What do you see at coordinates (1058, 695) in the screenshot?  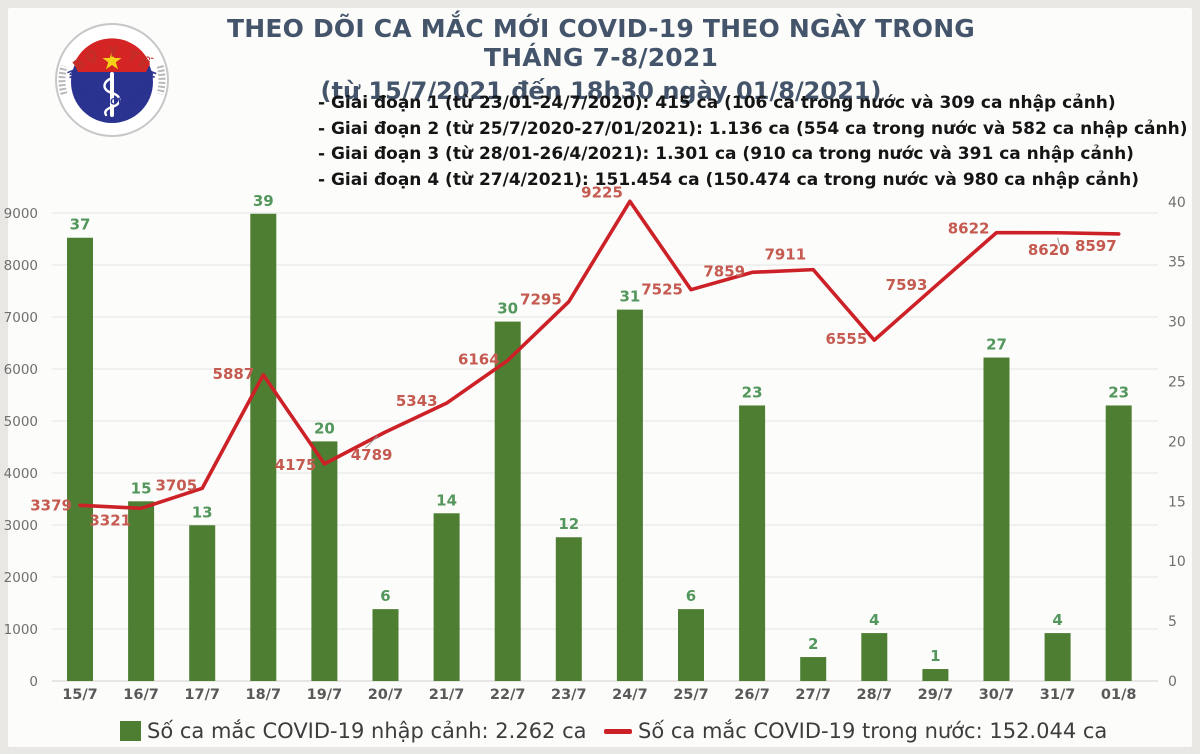 I see `x-axis-label: 31/7` at bounding box center [1058, 695].